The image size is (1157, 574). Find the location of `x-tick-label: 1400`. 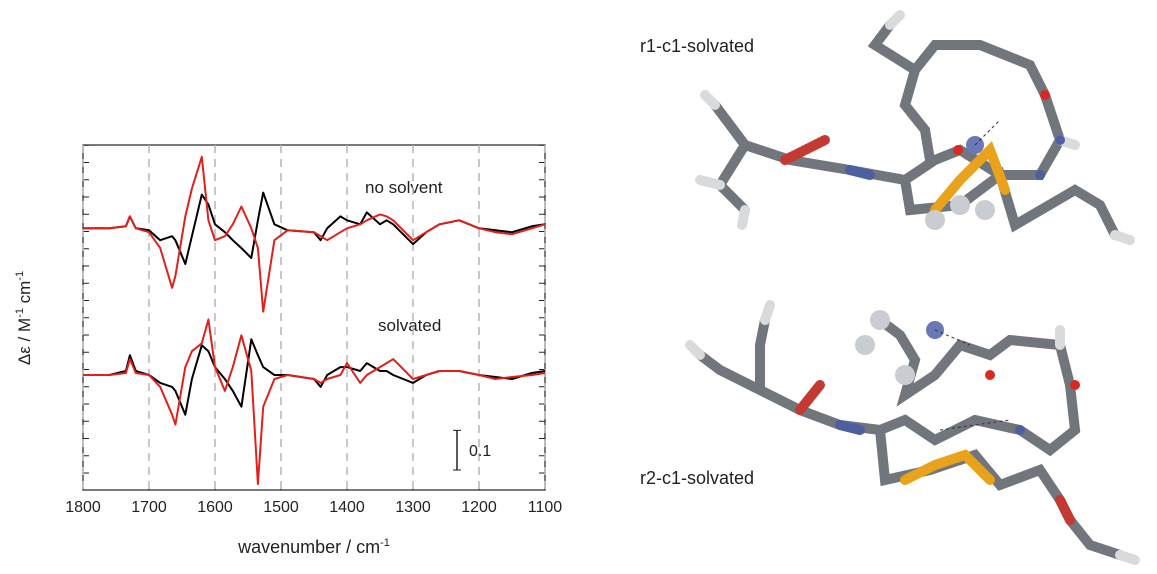

x-tick-label: 1400 is located at coordinates (347, 507).